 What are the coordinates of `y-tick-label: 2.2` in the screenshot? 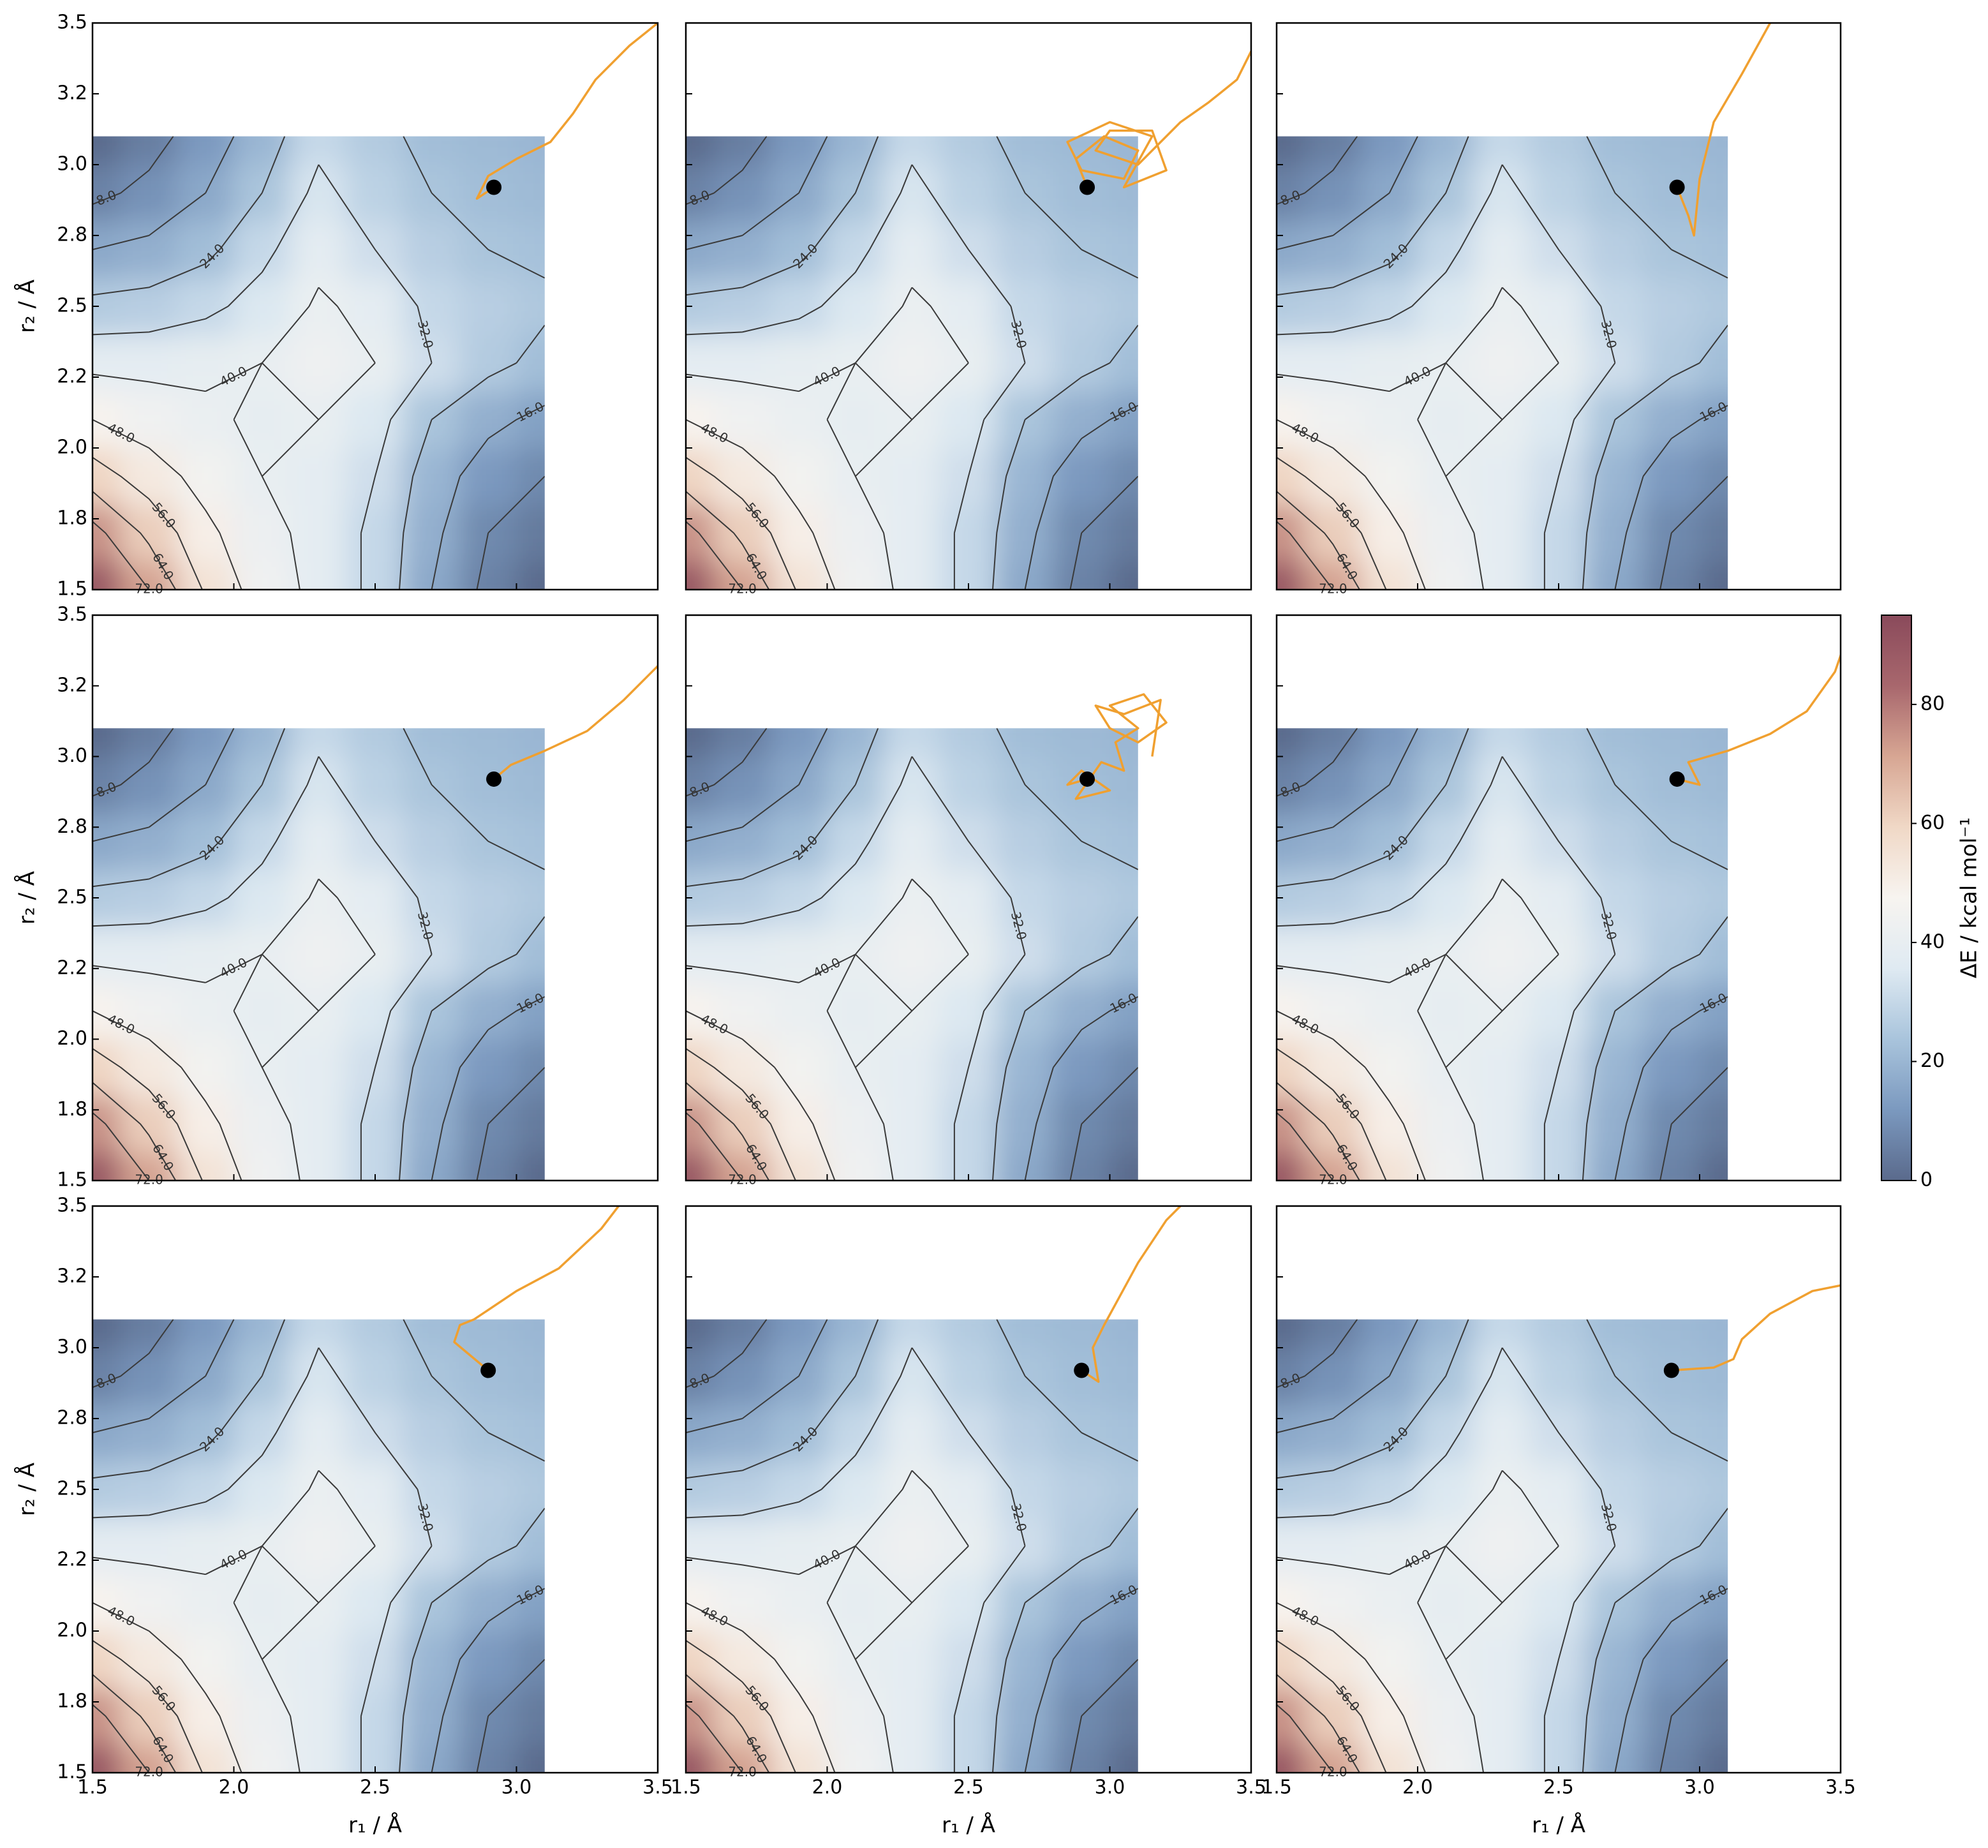 It's located at (72, 968).